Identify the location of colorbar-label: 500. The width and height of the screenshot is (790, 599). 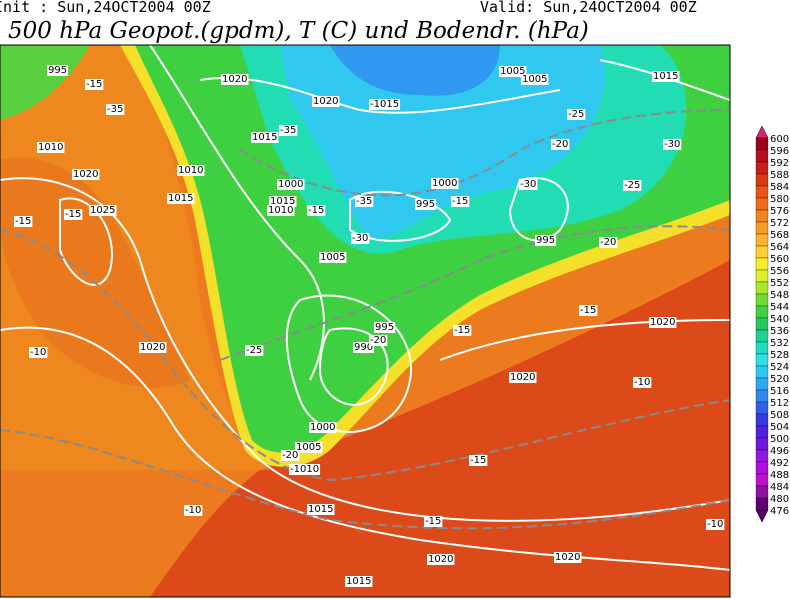
(779, 439).